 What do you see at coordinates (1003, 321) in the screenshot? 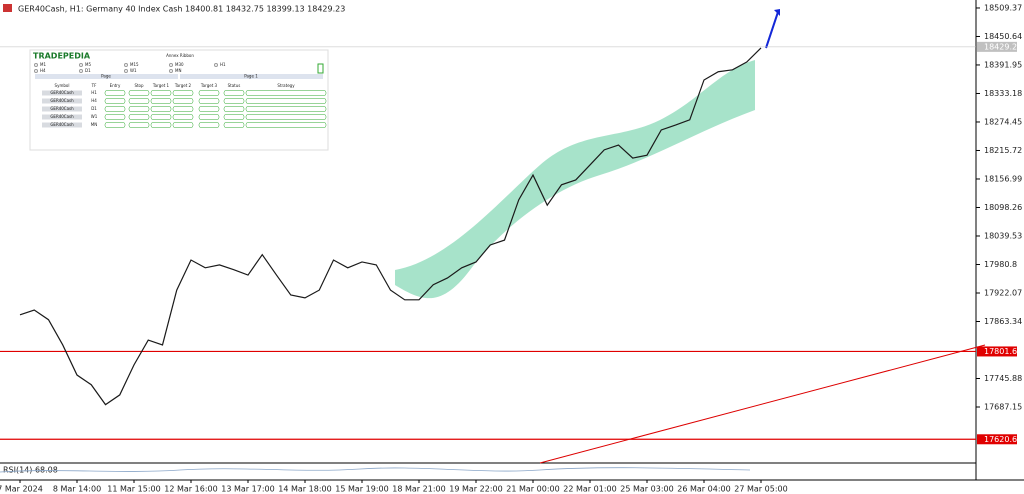
I see `y-tick-label: 17863.34` at bounding box center [1003, 321].